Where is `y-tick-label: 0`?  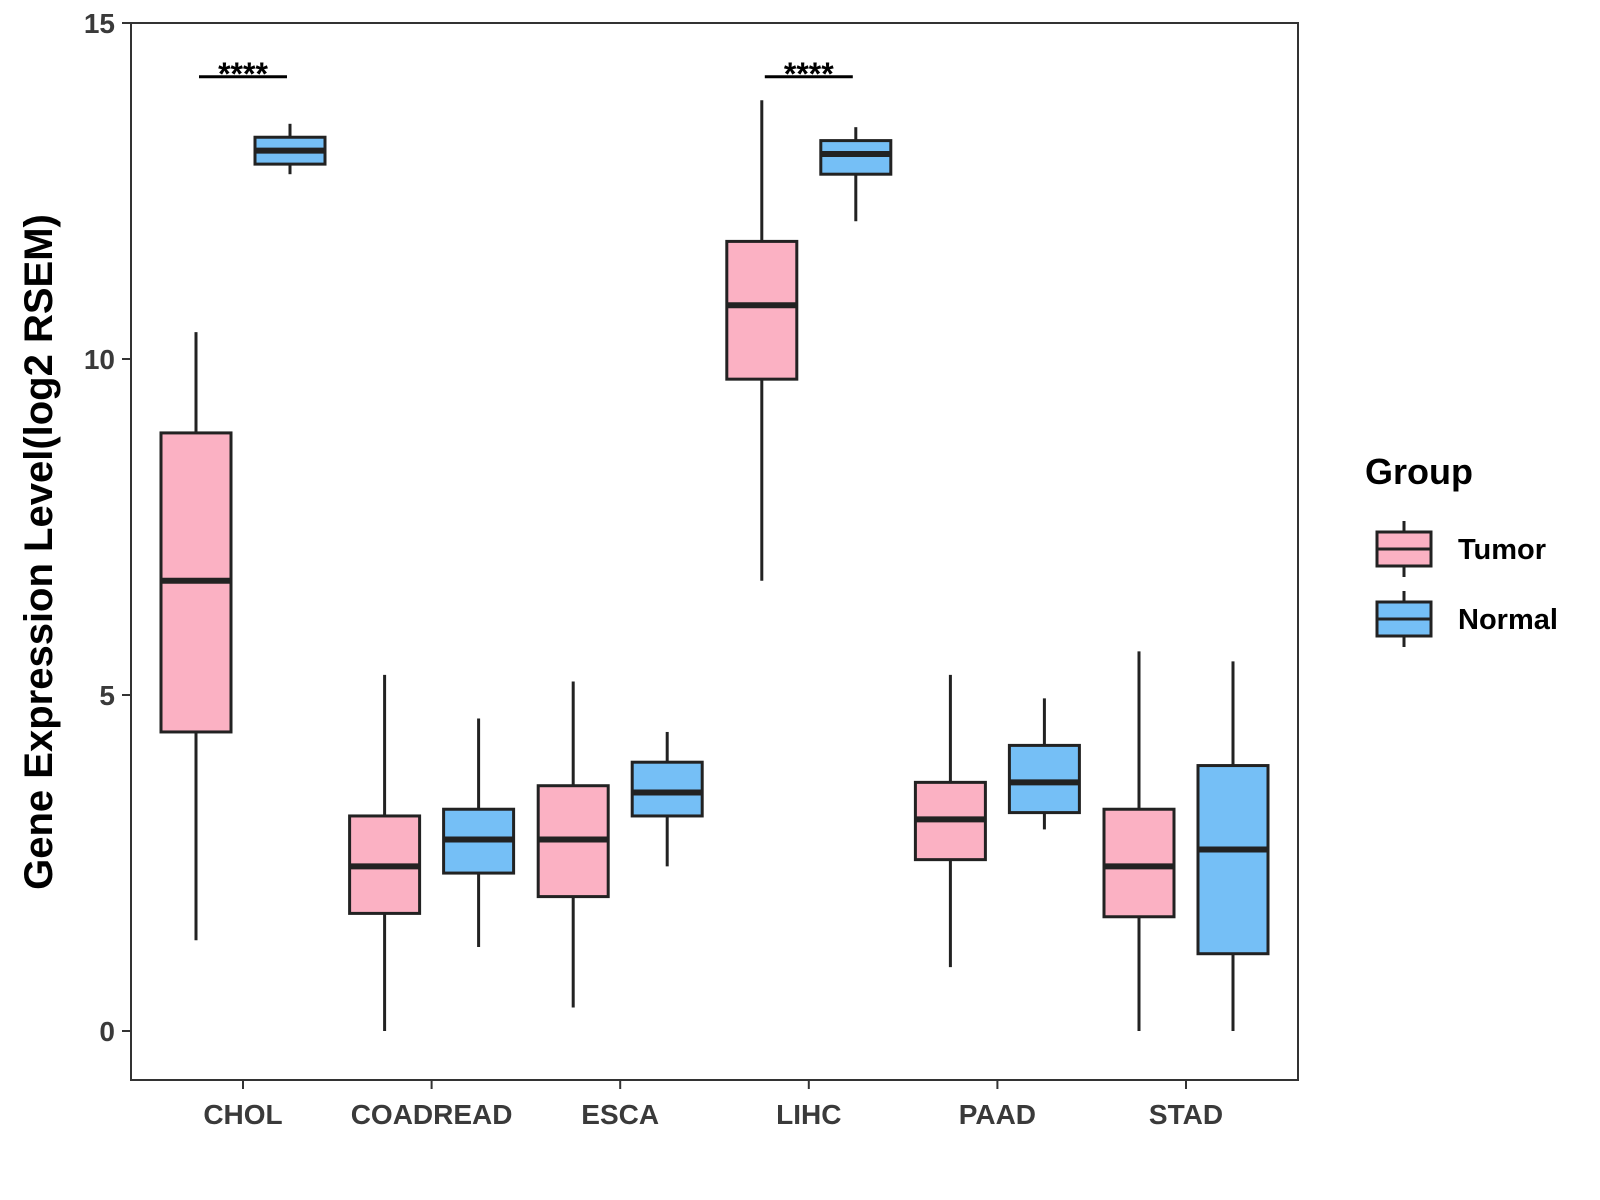 y-tick-label: 0 is located at coordinates (107, 1031).